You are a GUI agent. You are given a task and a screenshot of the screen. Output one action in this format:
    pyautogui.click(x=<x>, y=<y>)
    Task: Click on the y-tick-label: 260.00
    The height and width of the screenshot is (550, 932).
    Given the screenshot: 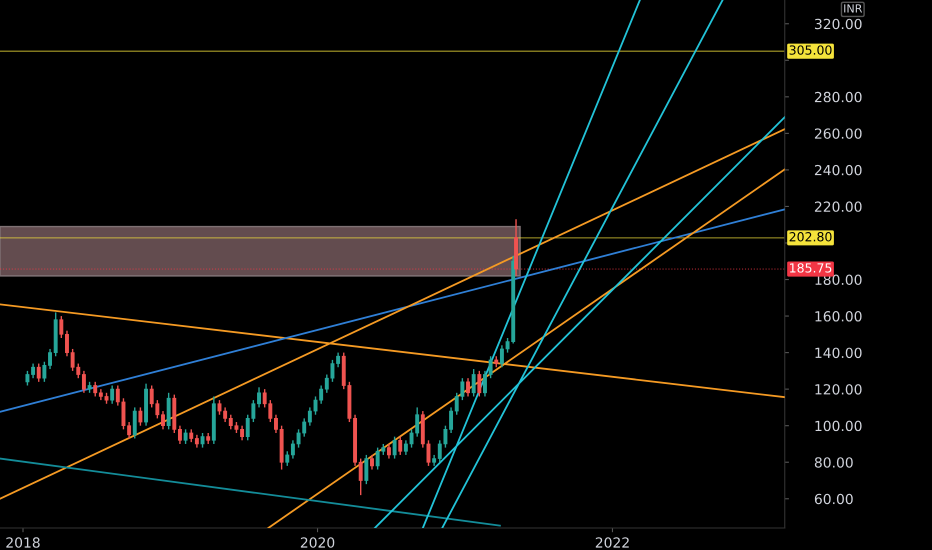 What is the action you would take?
    pyautogui.click(x=838, y=133)
    